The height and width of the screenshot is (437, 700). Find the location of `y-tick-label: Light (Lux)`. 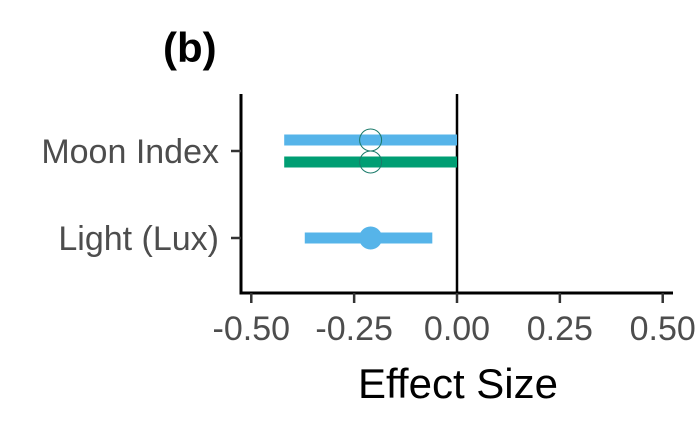

y-tick-label: Light (Lux) is located at coordinates (138, 239).